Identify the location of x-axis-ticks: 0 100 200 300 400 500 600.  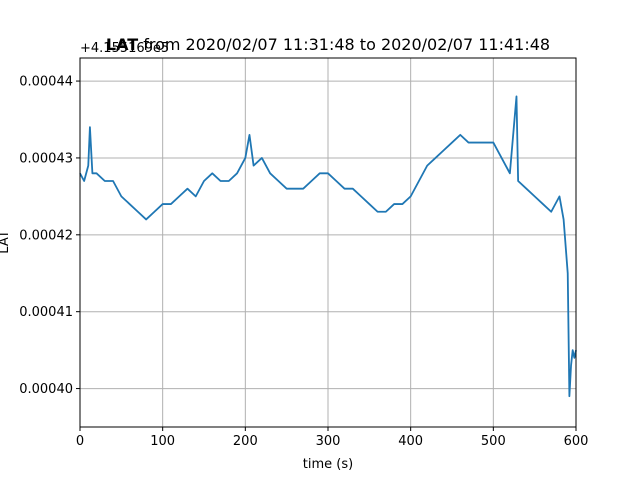
(332, 438).